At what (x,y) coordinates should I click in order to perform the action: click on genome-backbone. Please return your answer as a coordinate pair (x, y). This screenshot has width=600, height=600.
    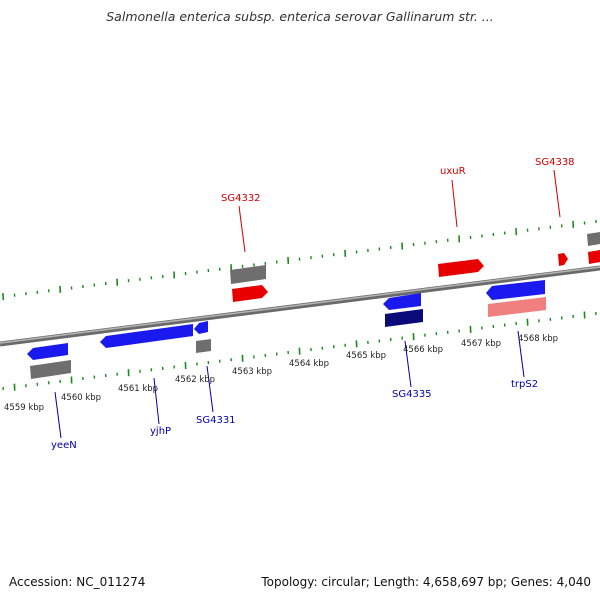
    Looking at the image, I should click on (300, 306).